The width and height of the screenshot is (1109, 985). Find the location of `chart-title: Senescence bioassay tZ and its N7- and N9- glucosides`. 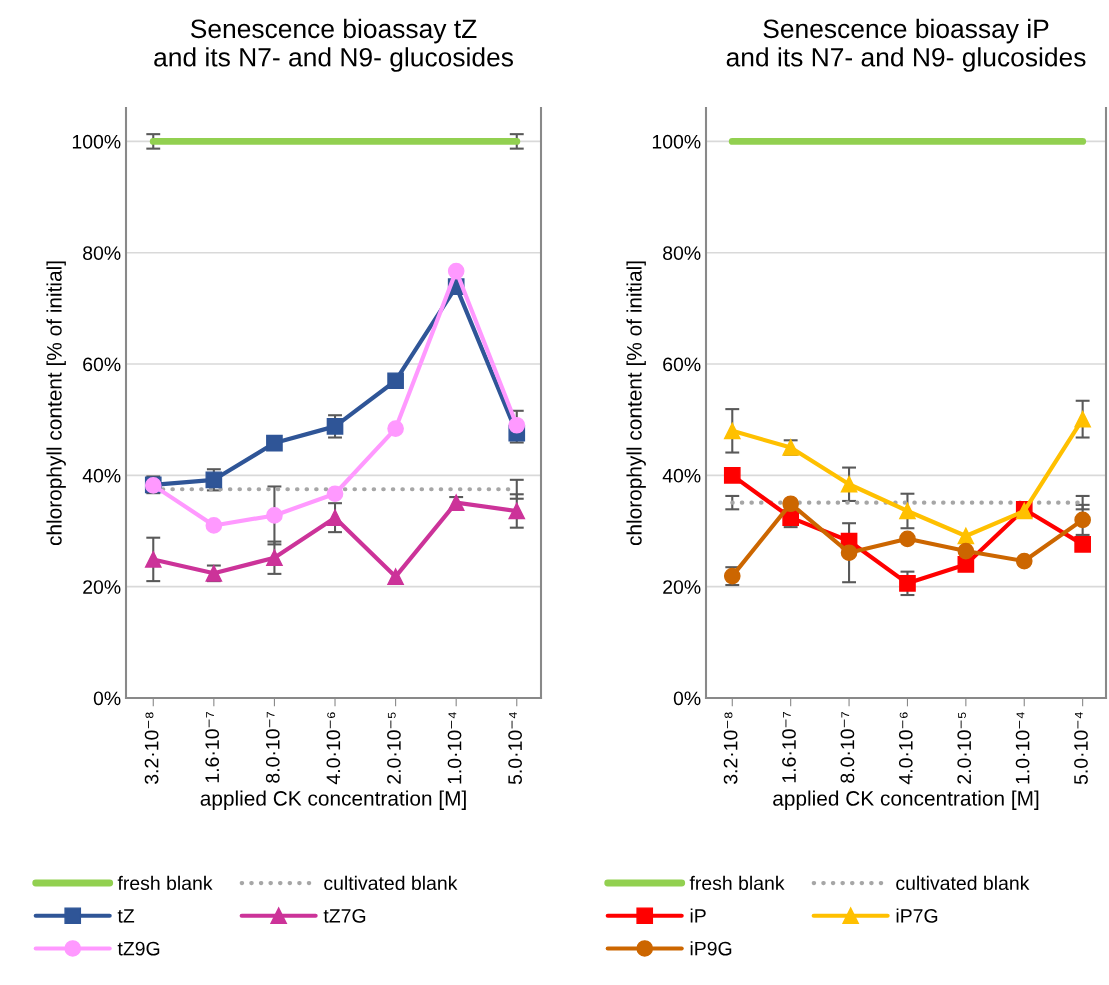

chart-title: Senescence bioassay tZ and its N7- and N9- glucosides is located at coordinates (333, 45).